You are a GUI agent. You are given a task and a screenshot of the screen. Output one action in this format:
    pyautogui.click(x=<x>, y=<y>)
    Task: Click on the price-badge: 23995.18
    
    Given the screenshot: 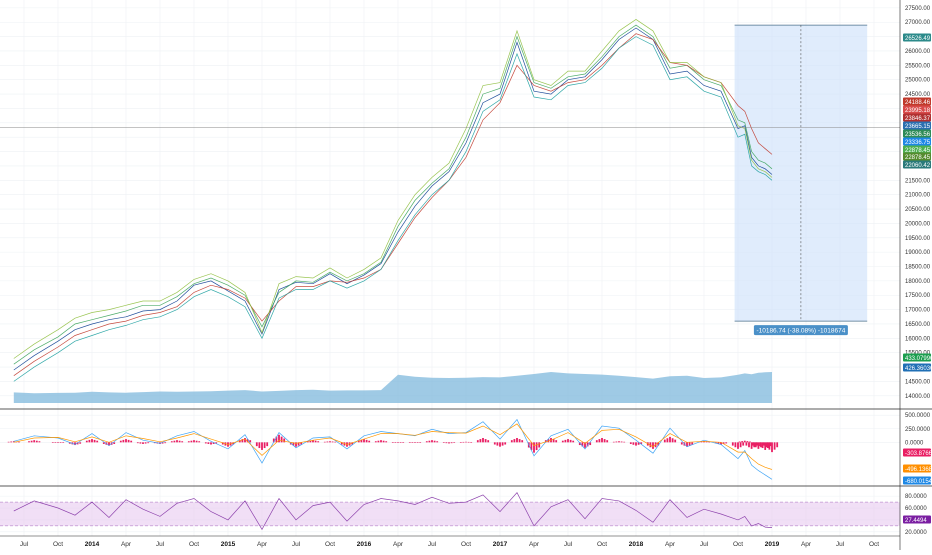 What is the action you would take?
    pyautogui.click(x=917, y=109)
    